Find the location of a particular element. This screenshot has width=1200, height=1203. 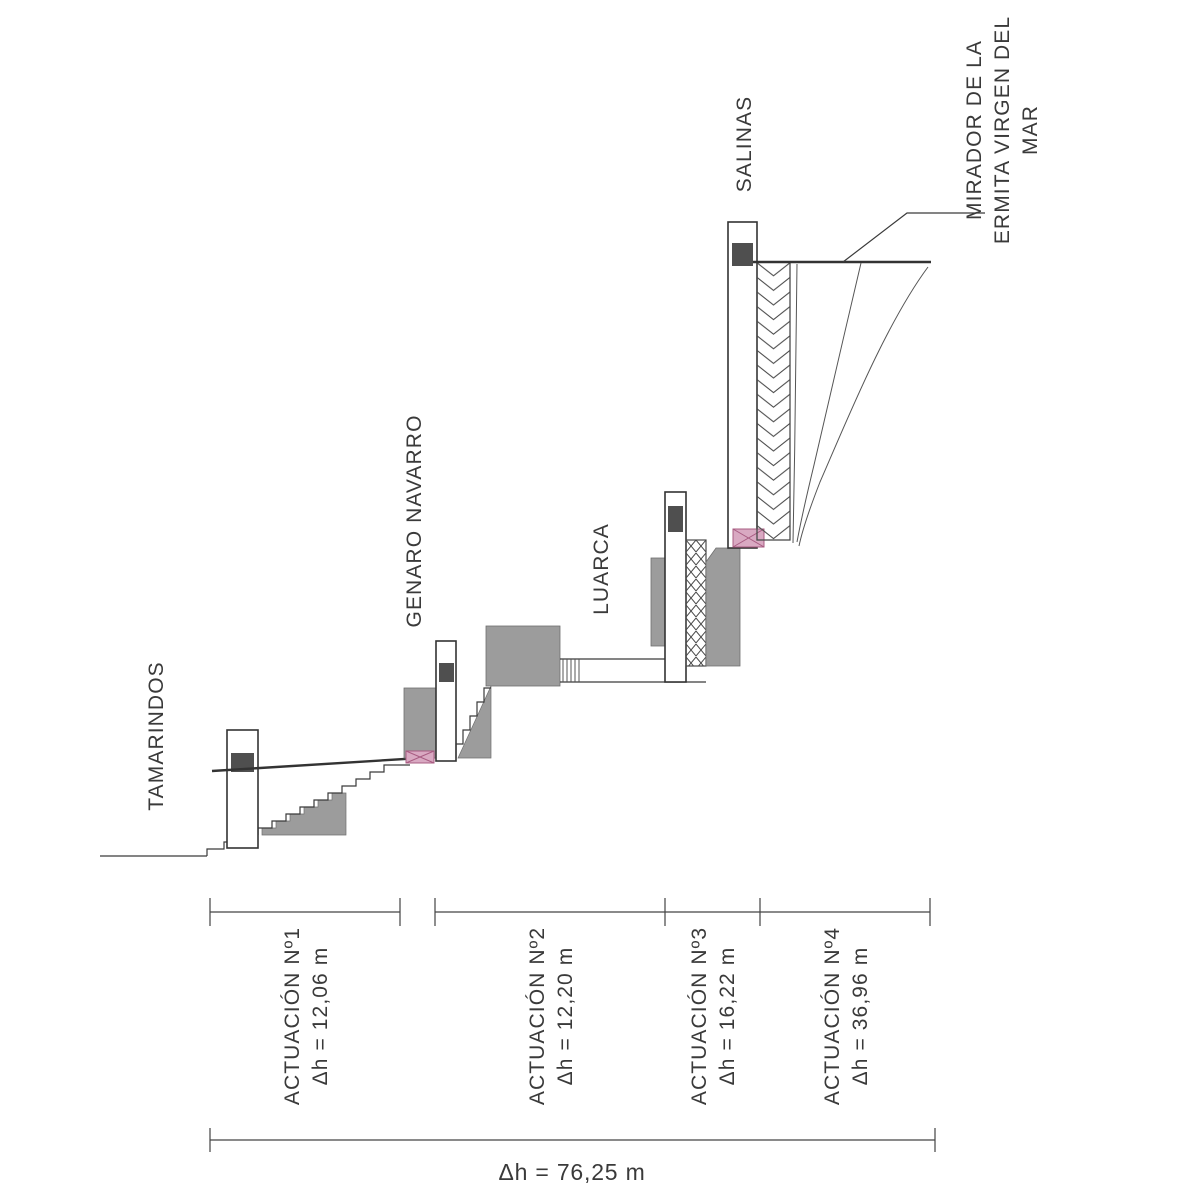

actuation-1-delta: Δh = 12,06 m is located at coordinates (320, 1016).